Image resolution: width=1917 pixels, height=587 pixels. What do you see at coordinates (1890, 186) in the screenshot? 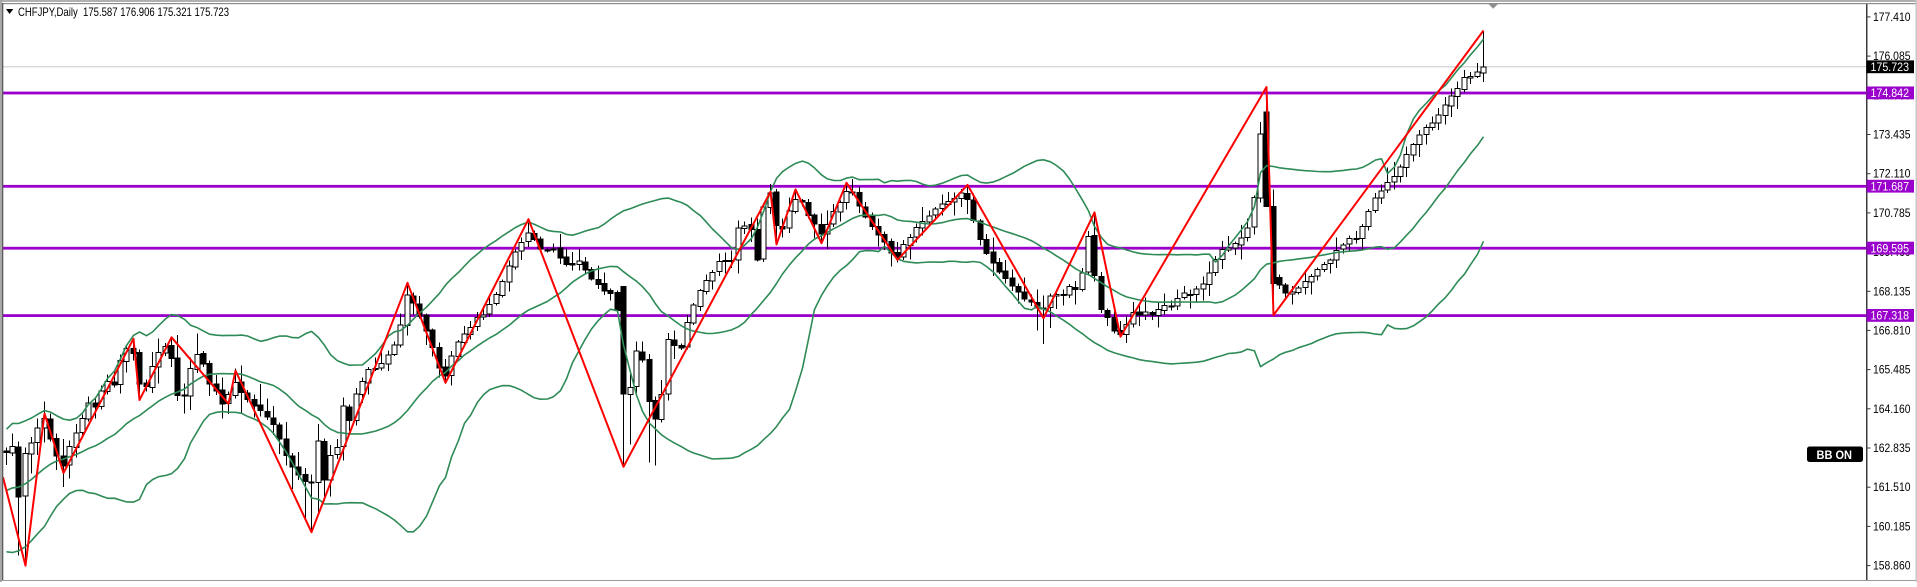
I see `svg-text: 171.687` at bounding box center [1890, 186].